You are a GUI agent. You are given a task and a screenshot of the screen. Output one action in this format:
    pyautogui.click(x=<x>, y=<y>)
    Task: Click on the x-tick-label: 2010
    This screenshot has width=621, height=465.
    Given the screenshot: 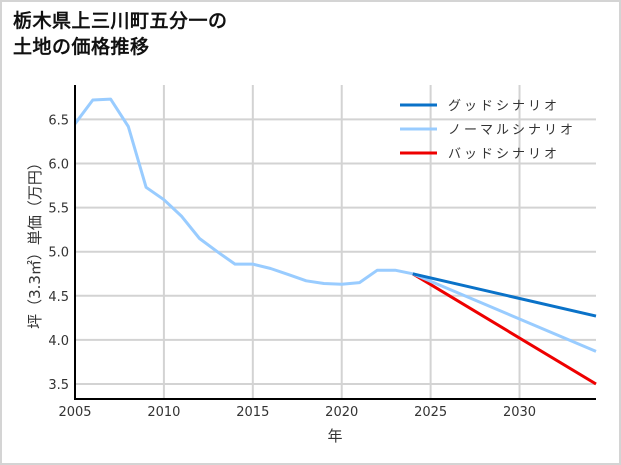 What is the action you would take?
    pyautogui.click(x=163, y=412)
    